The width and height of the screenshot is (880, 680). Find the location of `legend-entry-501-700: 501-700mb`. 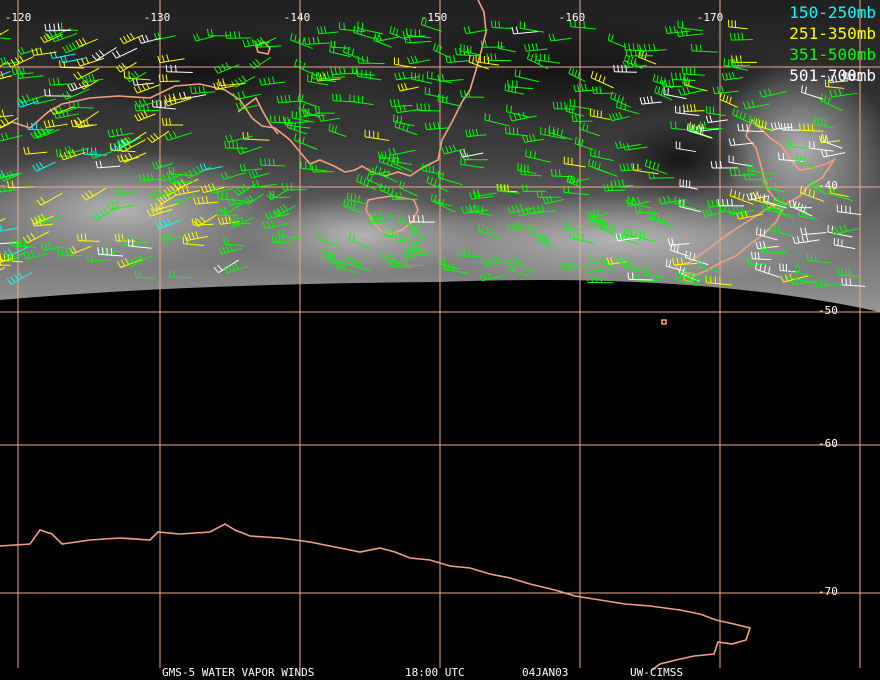

legend-entry-501-700: 501-700mb is located at coordinates (832, 75).